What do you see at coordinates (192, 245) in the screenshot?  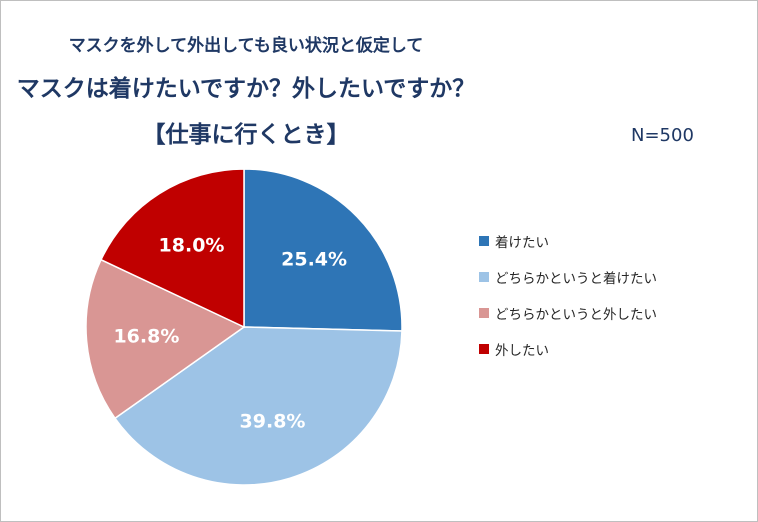 I see `data-label-3: 18.0%` at bounding box center [192, 245].